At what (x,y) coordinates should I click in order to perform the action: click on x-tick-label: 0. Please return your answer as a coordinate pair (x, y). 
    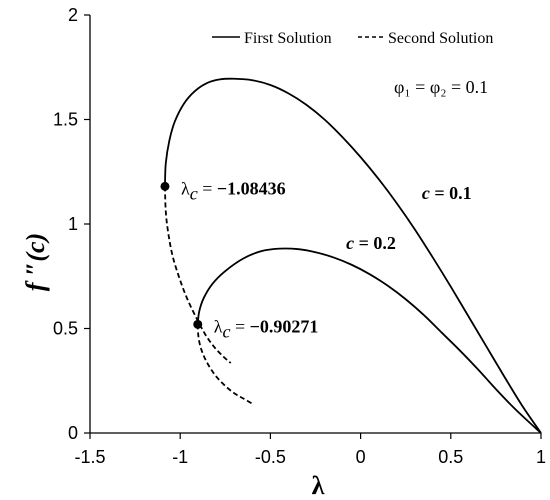
    Looking at the image, I should click on (361, 457).